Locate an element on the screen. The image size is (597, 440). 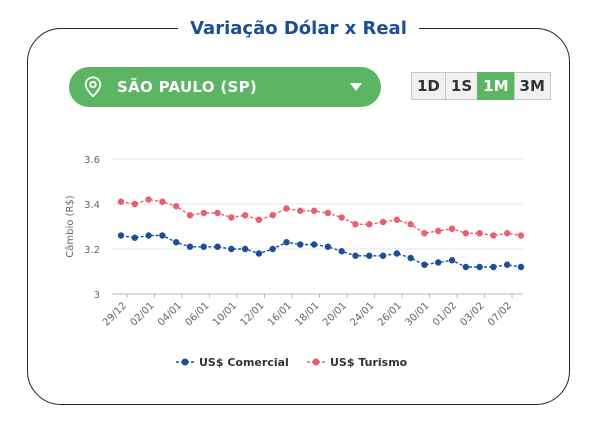
map-pin-icon is located at coordinates (93, 87).